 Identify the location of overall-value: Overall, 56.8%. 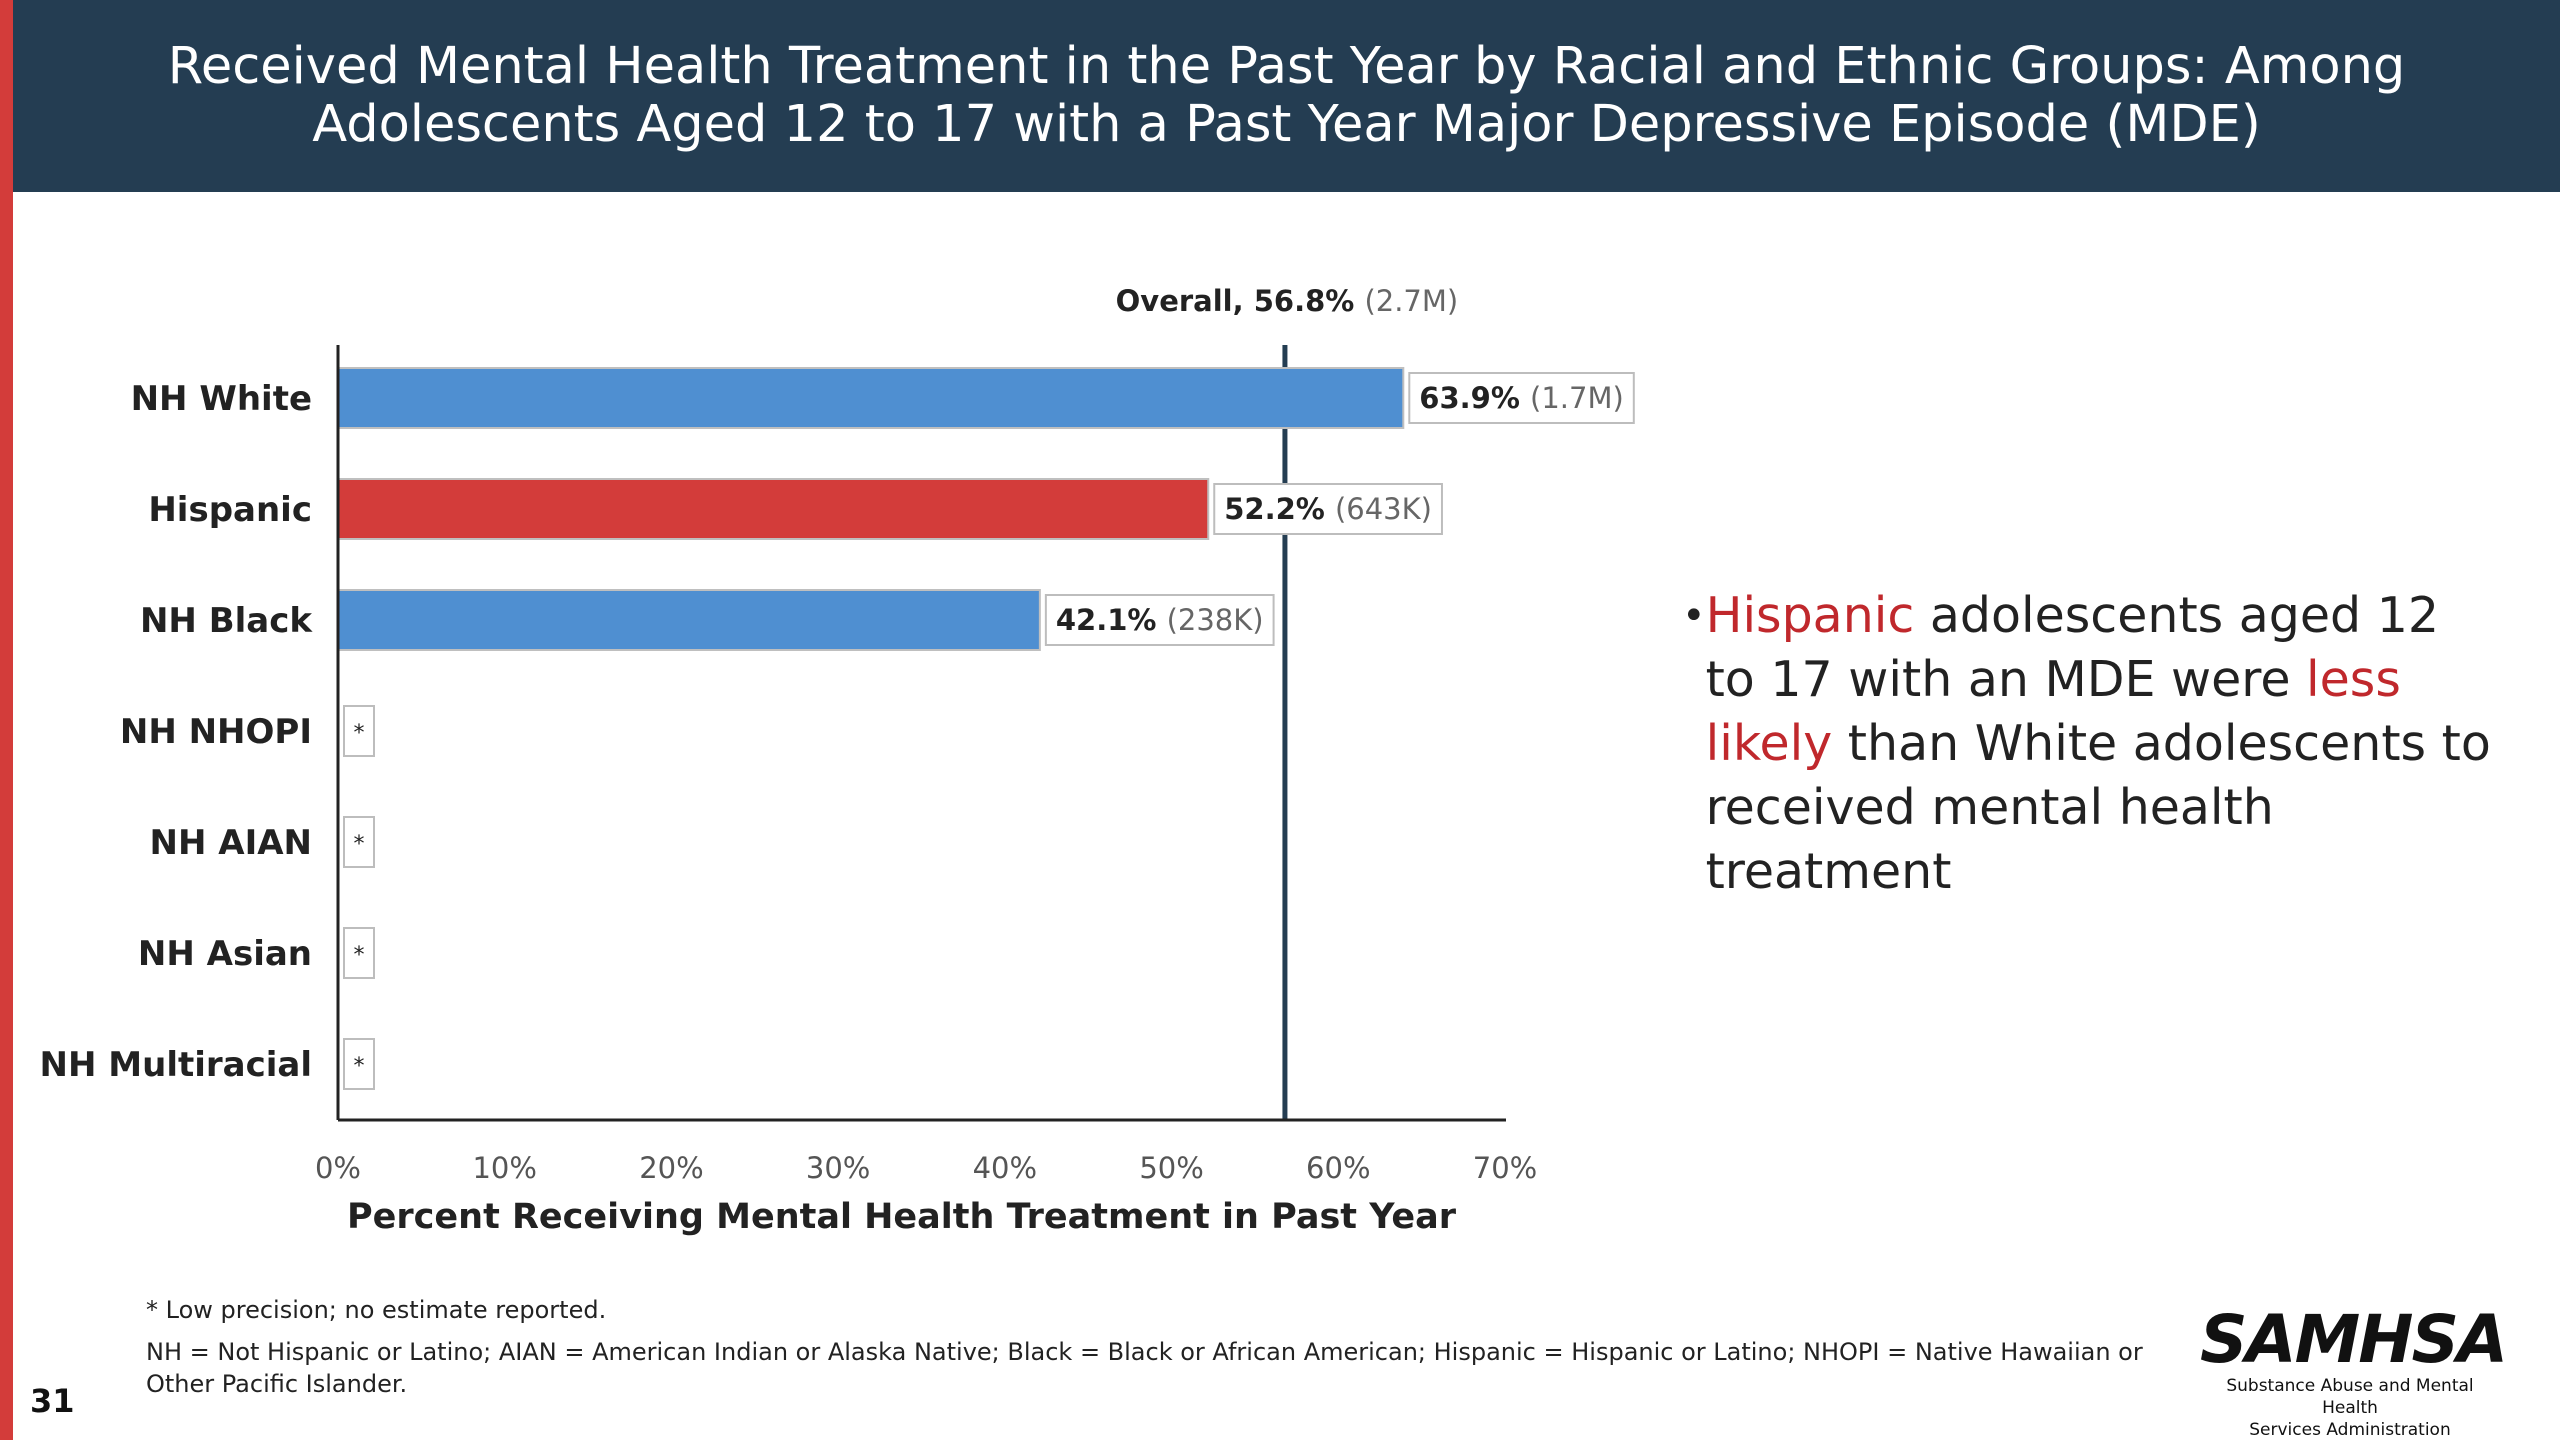
(1240, 301).